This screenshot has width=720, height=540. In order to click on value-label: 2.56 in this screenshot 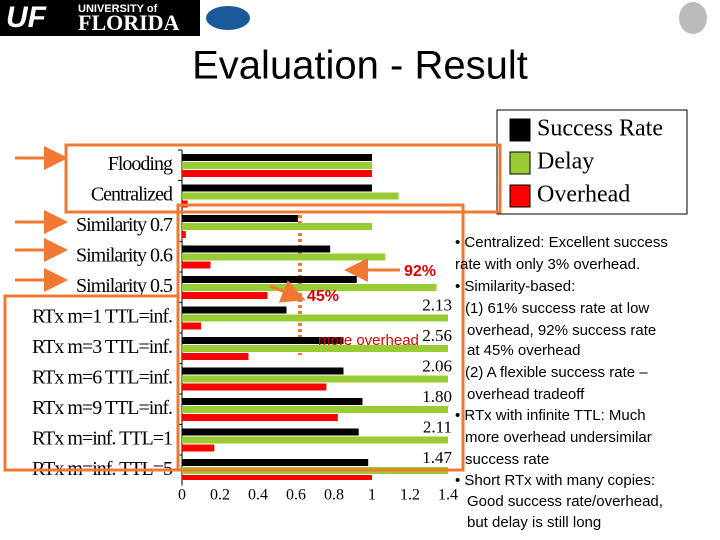, I will do `click(437, 335)`.